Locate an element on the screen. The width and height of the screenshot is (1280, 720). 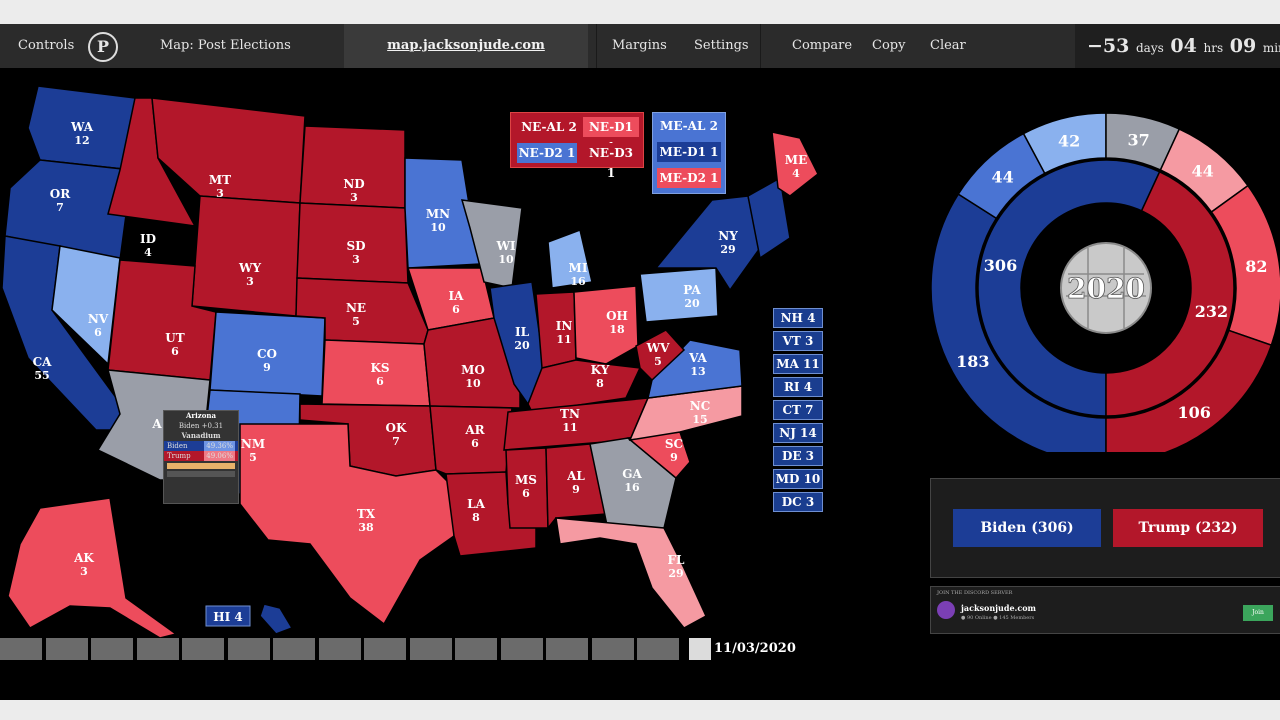
small-state-ma: MA 11 is located at coordinates (798, 364).